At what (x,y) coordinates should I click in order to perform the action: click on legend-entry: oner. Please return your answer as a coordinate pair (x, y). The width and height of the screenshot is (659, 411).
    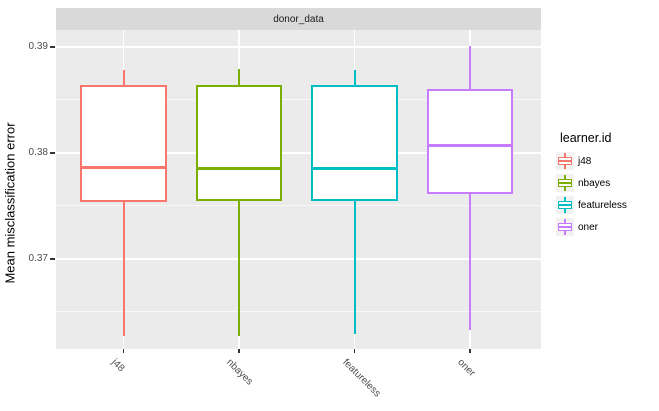
    Looking at the image, I should click on (606, 227).